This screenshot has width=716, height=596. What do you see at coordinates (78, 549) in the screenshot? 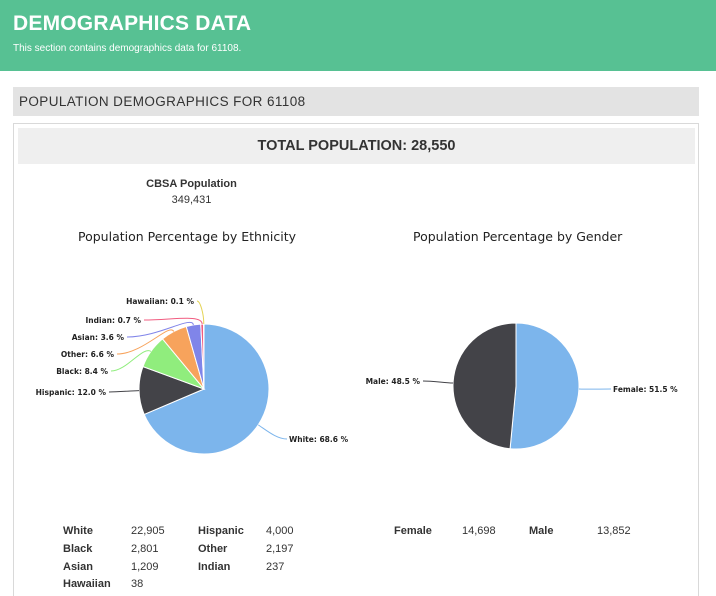
I see `stat-label-black: Black` at bounding box center [78, 549].